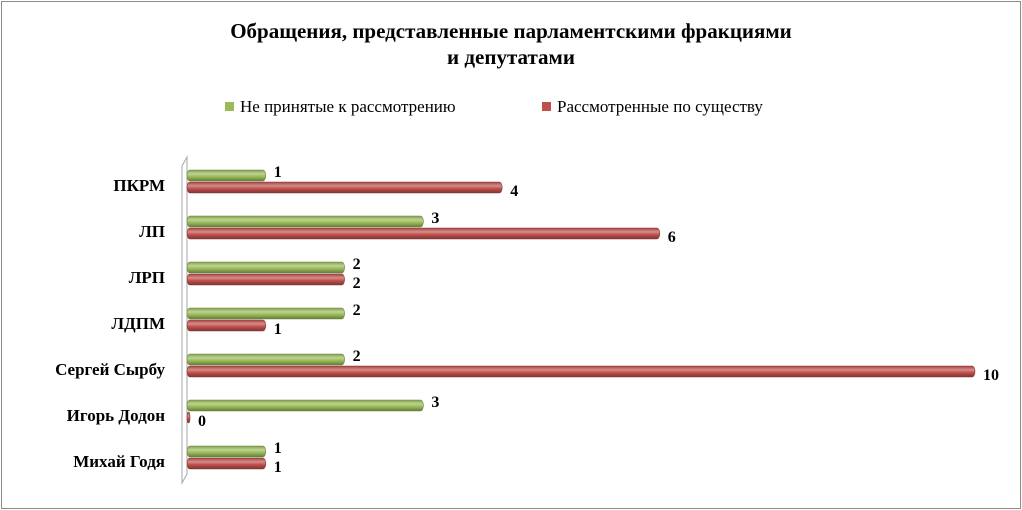 The width and height of the screenshot is (1022, 510). What do you see at coordinates (116, 415) in the screenshot?
I see `category-label: Игорь Додон` at bounding box center [116, 415].